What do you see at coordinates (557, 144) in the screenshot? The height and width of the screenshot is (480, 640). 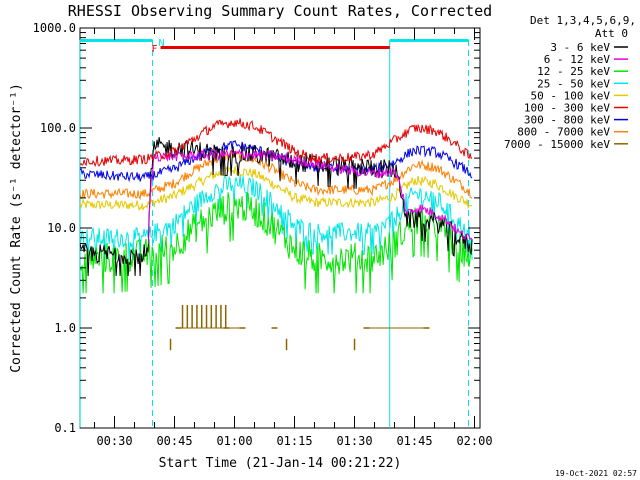 I see `legend-label: 7000 - 15000 keV` at bounding box center [557, 144].